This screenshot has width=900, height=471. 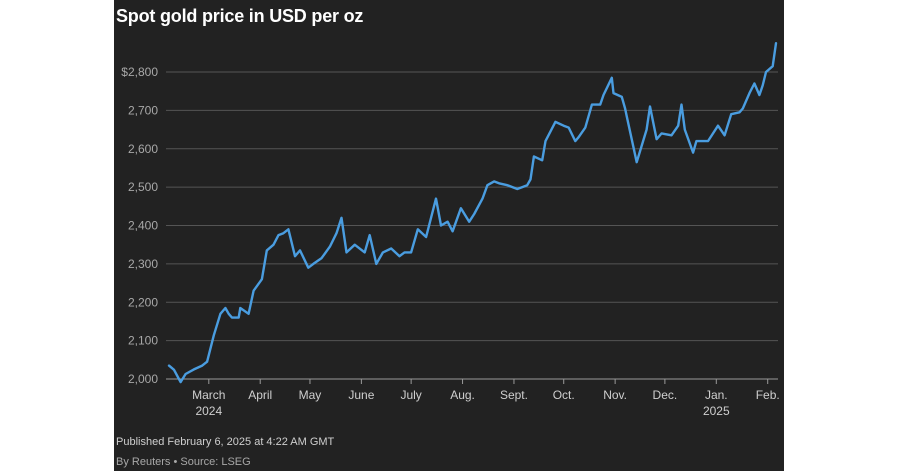 I want to click on byline-source: By Reuters • Source: LSEG, so click(x=183, y=462).